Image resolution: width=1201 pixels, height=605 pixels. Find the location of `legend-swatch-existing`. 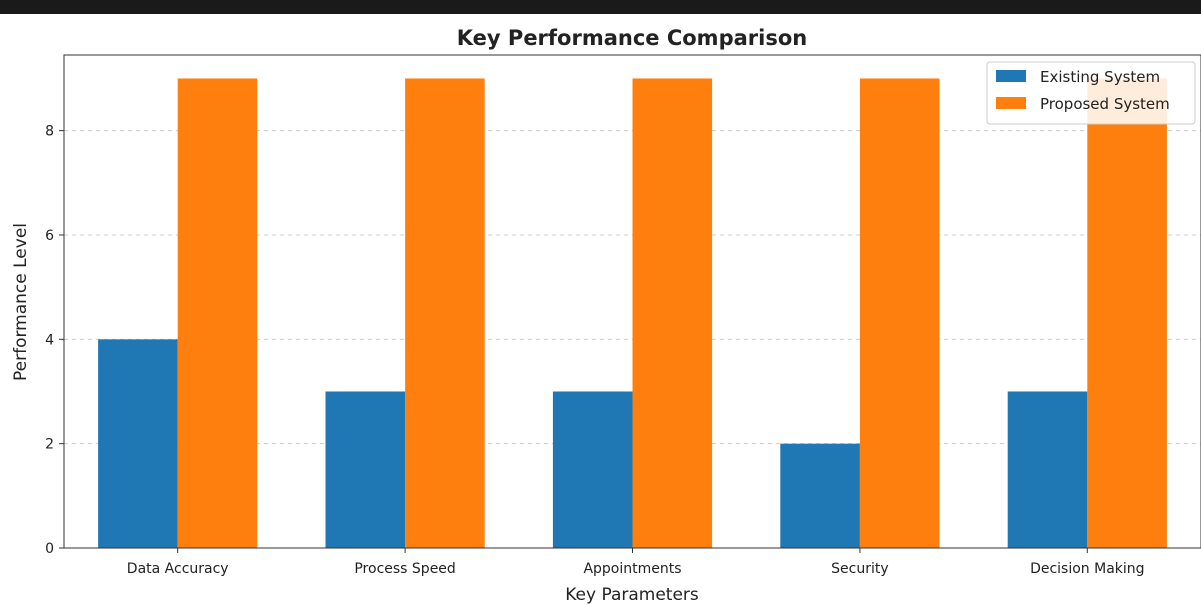

legend-swatch-existing is located at coordinates (1011, 76).